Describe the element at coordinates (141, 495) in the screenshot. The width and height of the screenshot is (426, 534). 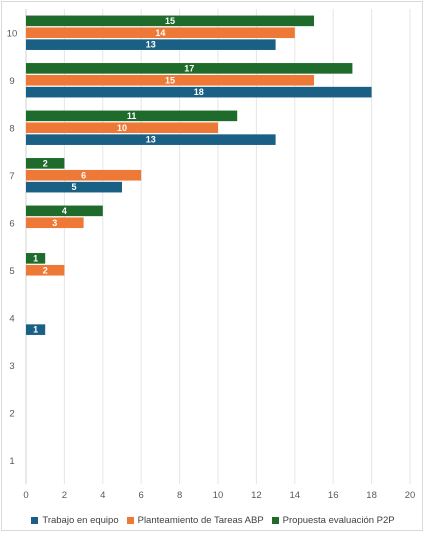
I see `x-tick-label: 6` at that location.